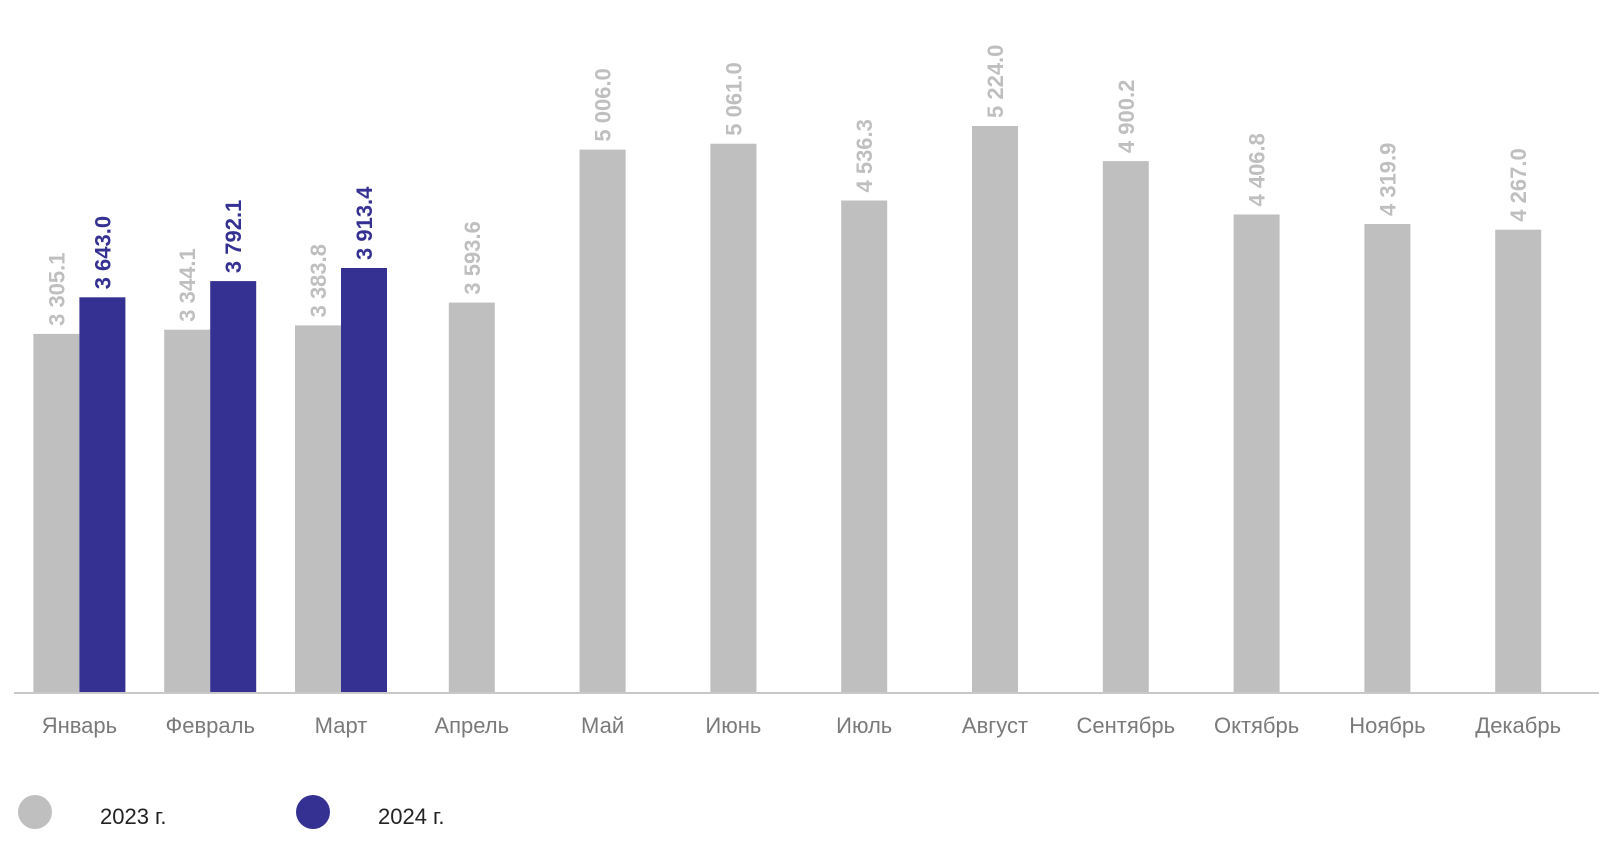  Describe the element at coordinates (56, 288) in the screenshot. I see `value-label-series1-1: 3 305.1` at that location.